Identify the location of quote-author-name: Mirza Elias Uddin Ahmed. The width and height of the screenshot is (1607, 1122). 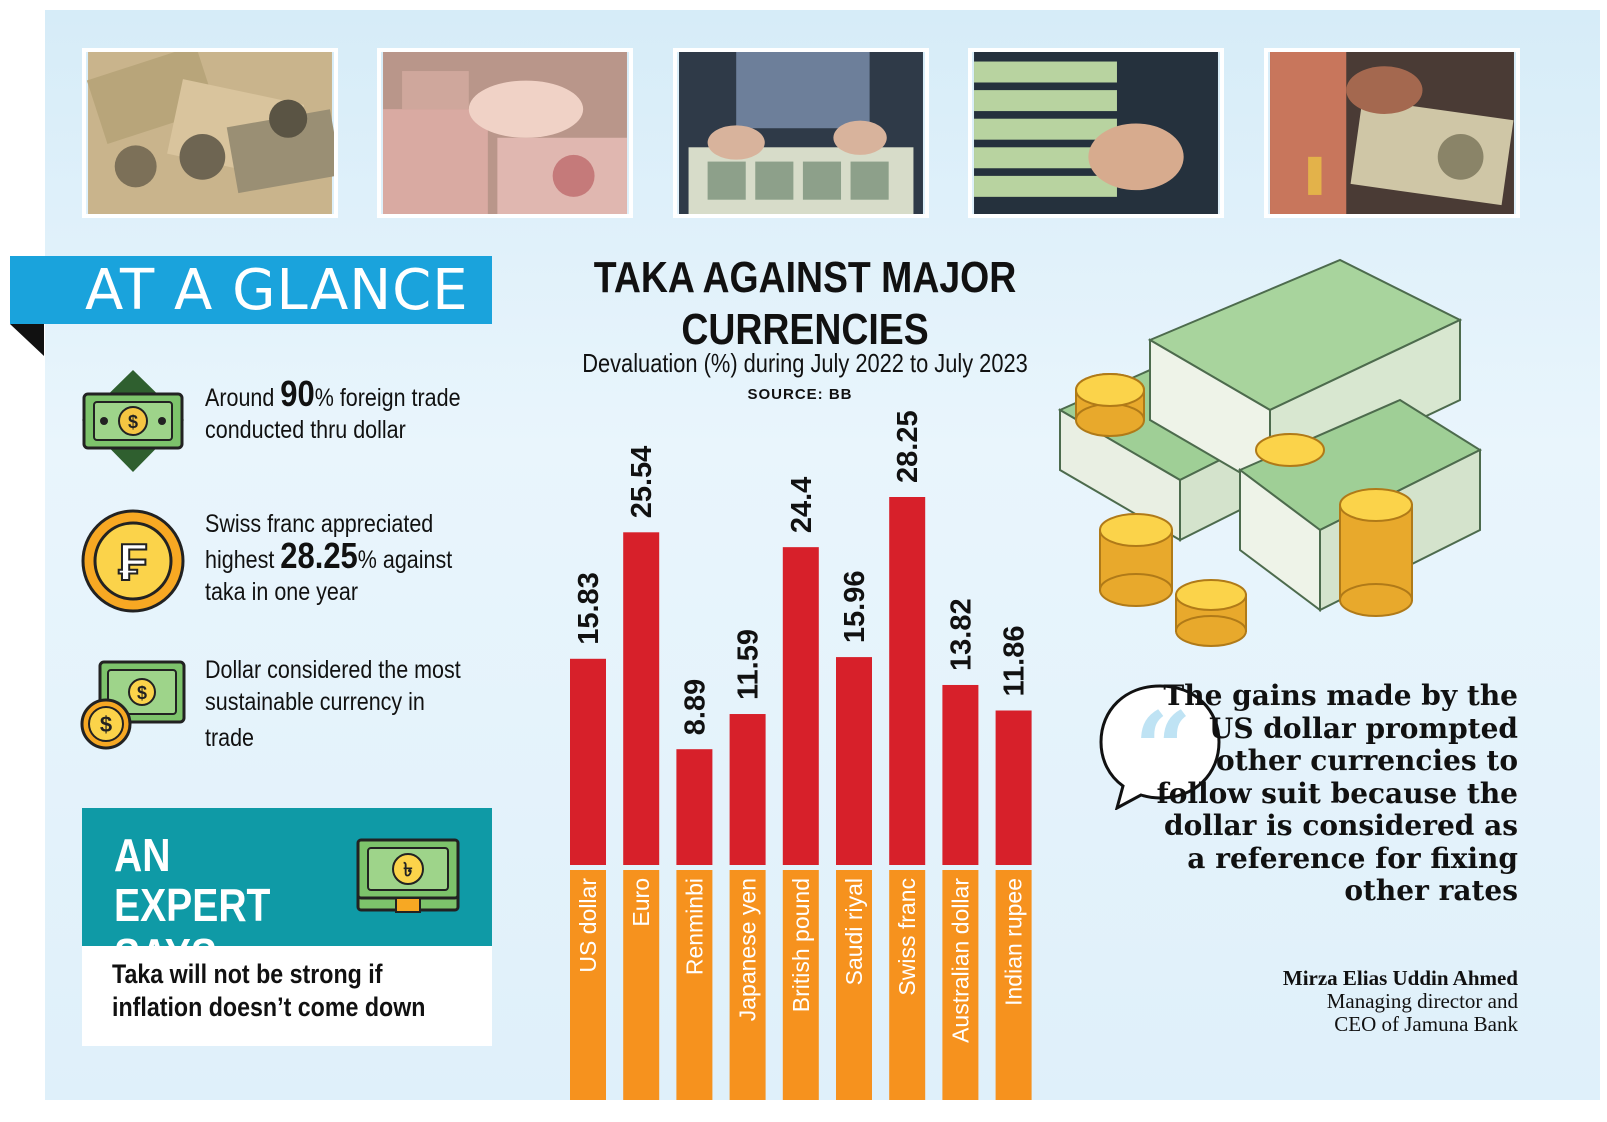
(1400, 978).